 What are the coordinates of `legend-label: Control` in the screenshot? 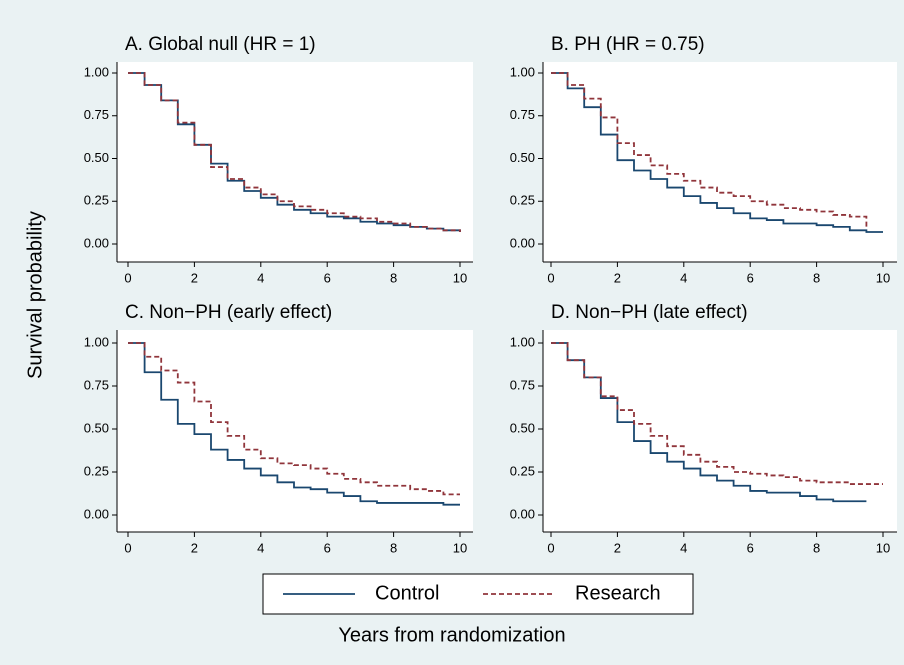 It's located at (407, 593).